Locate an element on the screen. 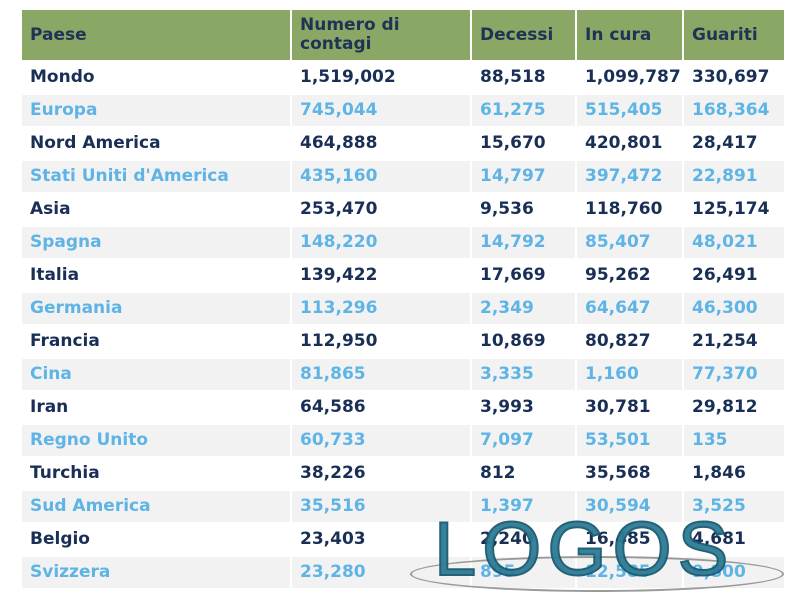 This screenshot has height=595, width=800. cell-decessi: 15,670 is located at coordinates (523, 144).